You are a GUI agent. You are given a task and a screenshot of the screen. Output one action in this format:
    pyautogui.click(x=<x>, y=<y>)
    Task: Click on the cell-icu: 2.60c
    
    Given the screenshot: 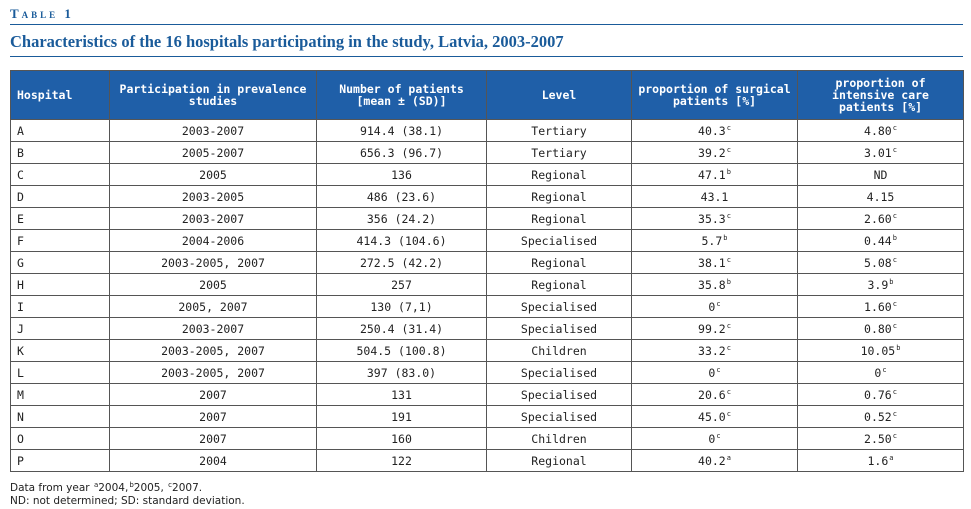 What is the action you would take?
    pyautogui.click(x=880, y=218)
    